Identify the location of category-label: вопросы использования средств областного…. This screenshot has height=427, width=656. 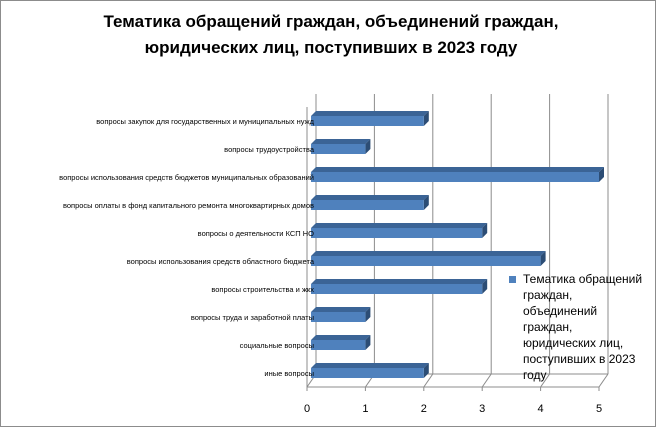
(221, 261).